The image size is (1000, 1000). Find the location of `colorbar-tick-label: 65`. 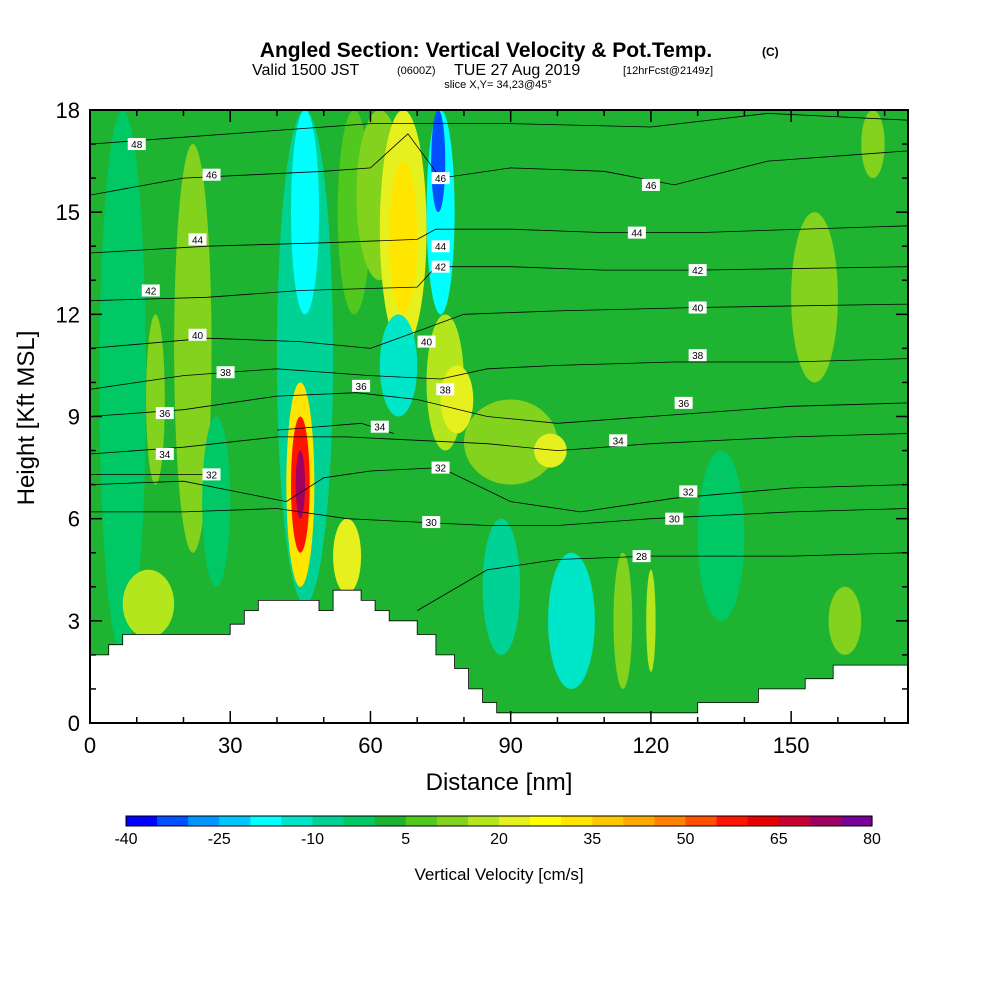

colorbar-tick-label: 65 is located at coordinates (779, 839).